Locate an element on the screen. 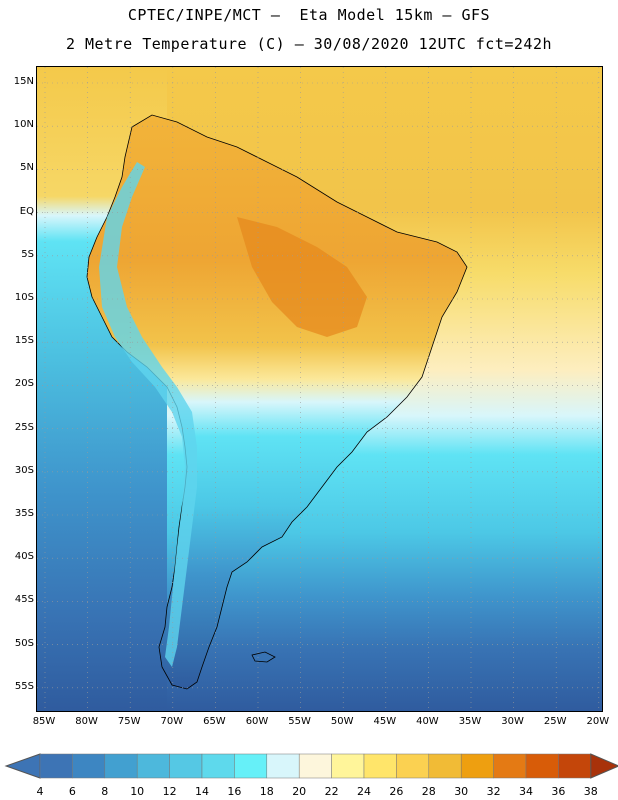  colorbar-high-arrow is located at coordinates (604, 766).